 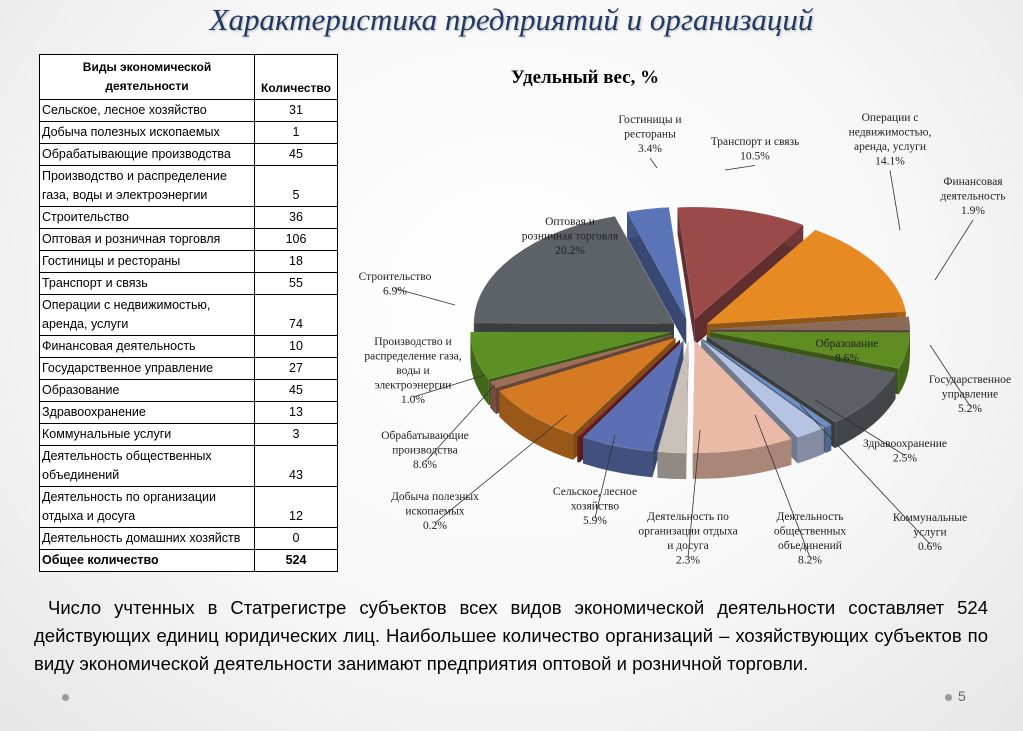 What do you see at coordinates (890, 133) in the screenshot?
I see `pie-callout-line: недвижимостью,` at bounding box center [890, 133].